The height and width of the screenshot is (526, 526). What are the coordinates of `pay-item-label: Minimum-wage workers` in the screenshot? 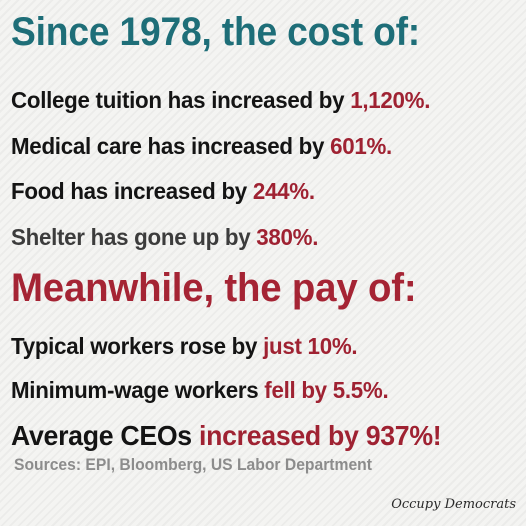 It's located at (138, 390).